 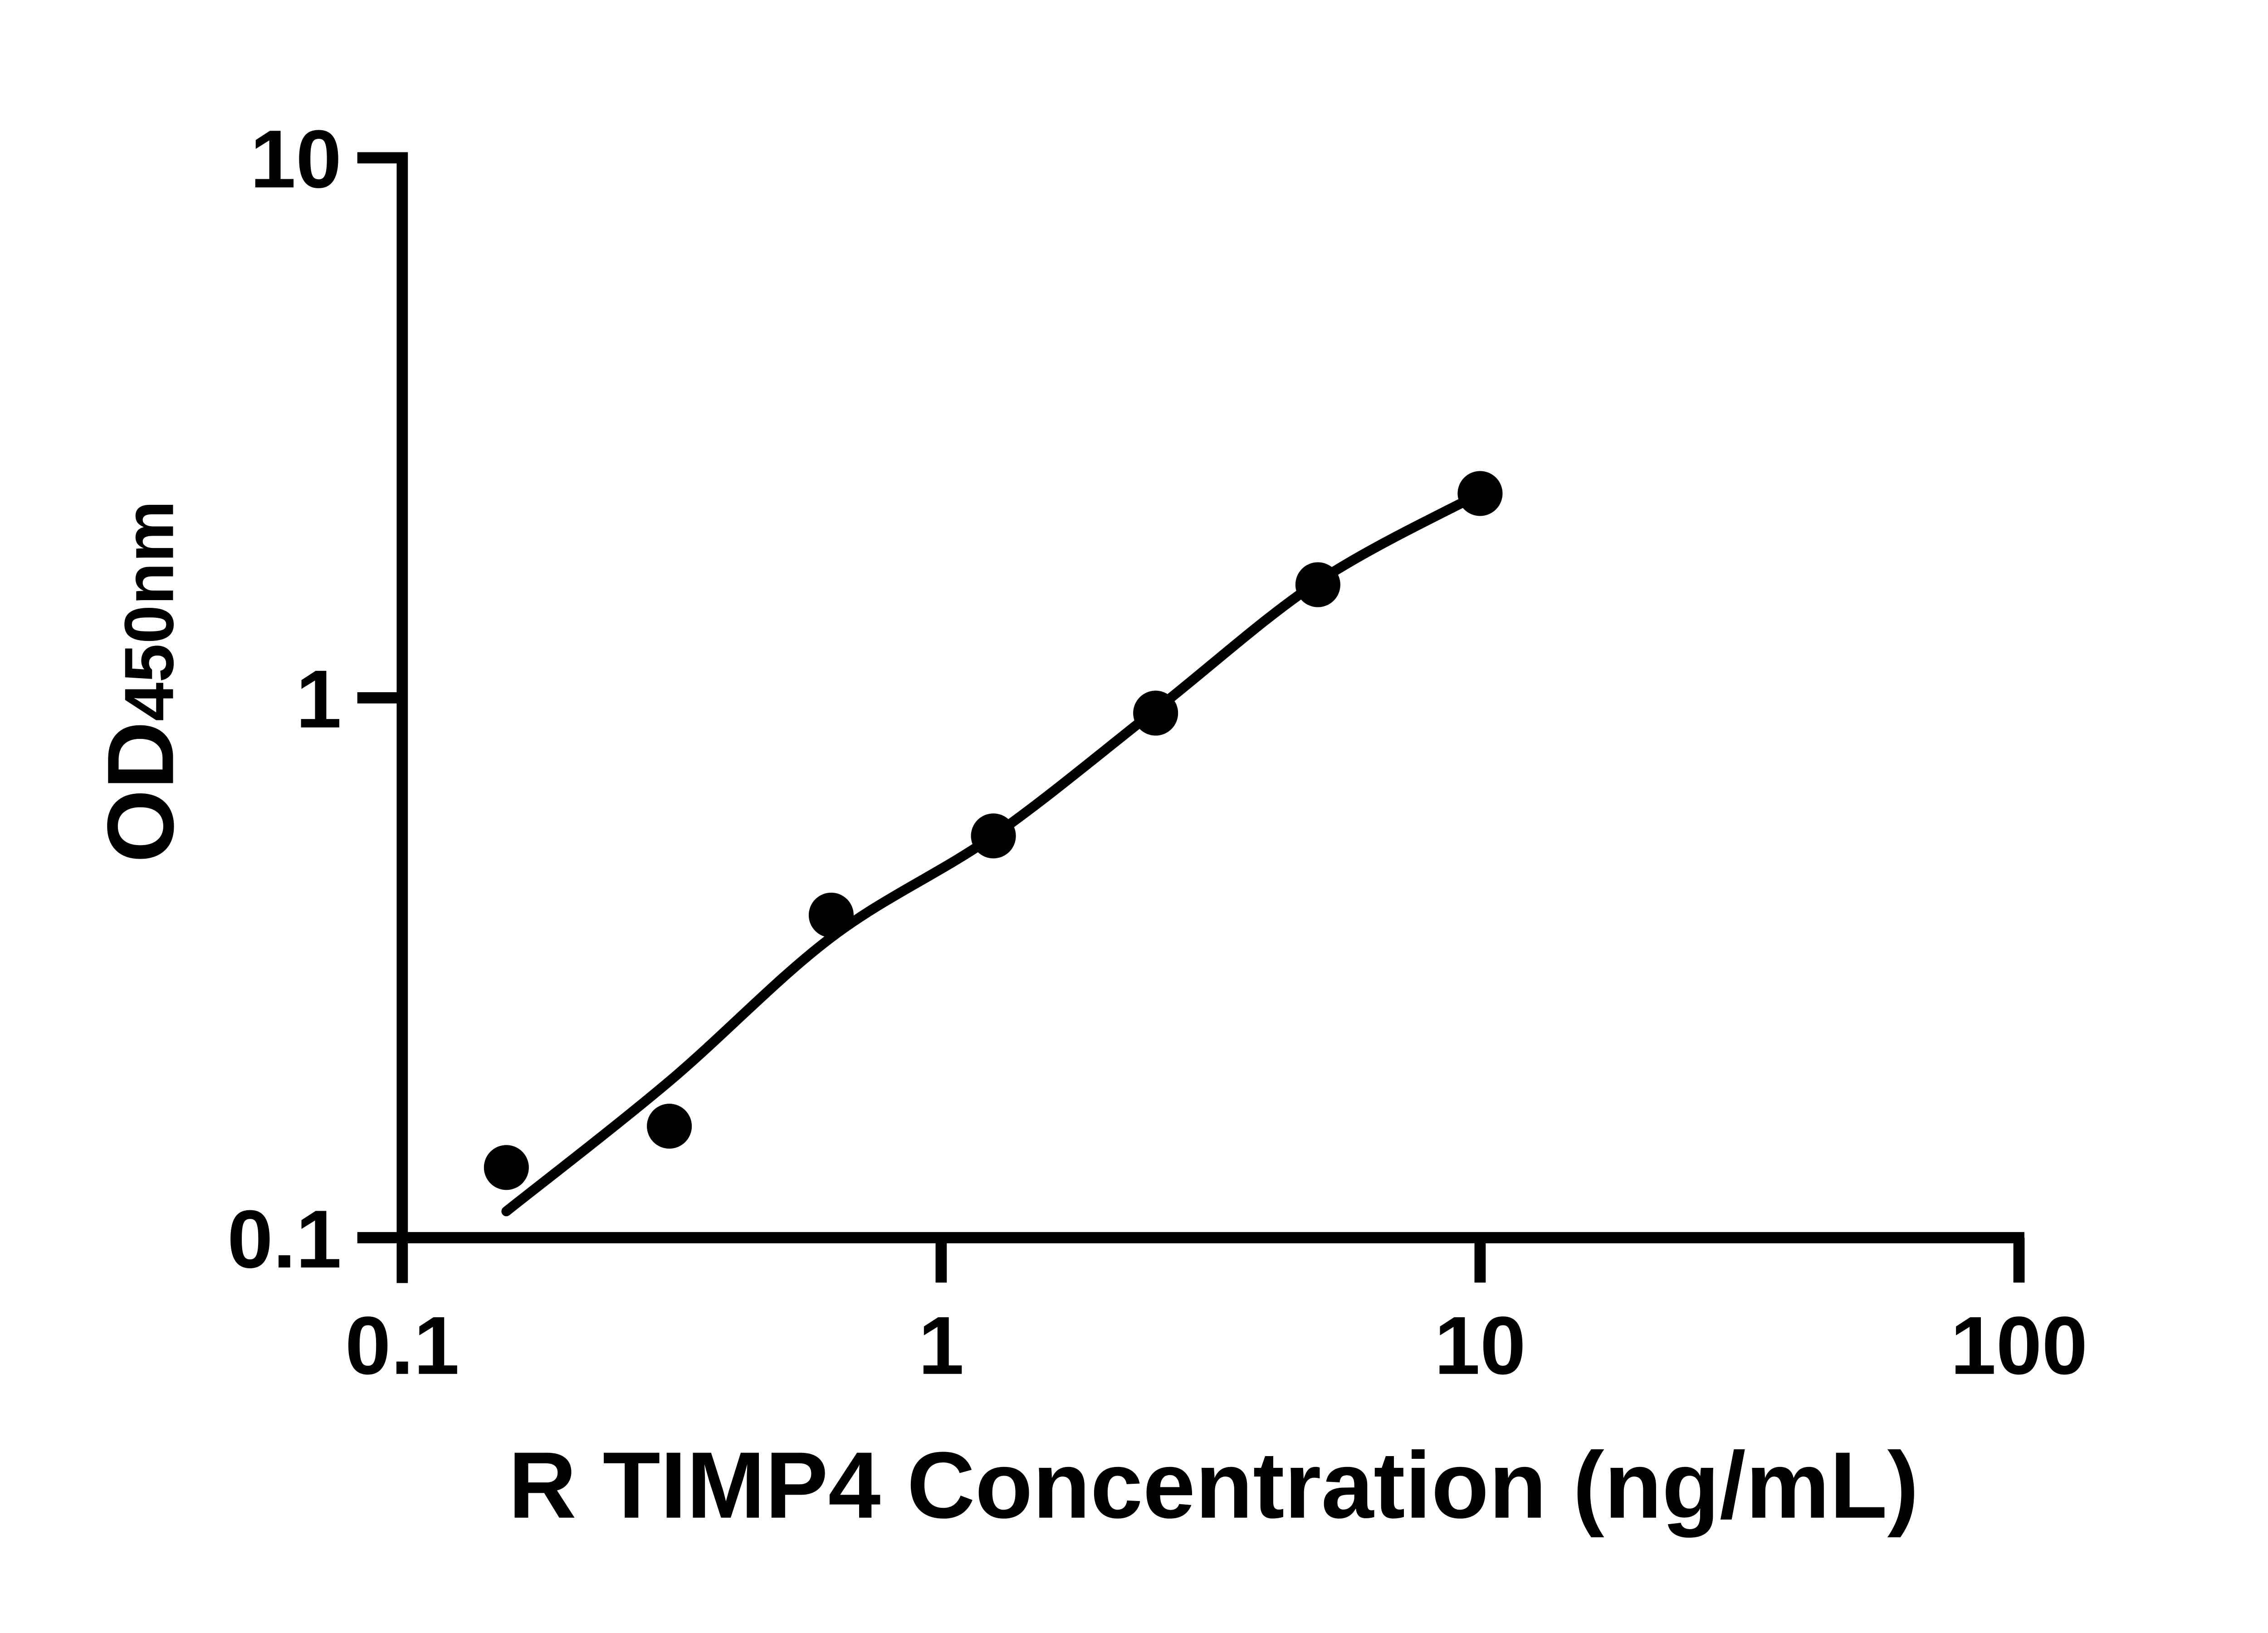 I want to click on y-tick-label-1: 1, so click(x=319, y=699).